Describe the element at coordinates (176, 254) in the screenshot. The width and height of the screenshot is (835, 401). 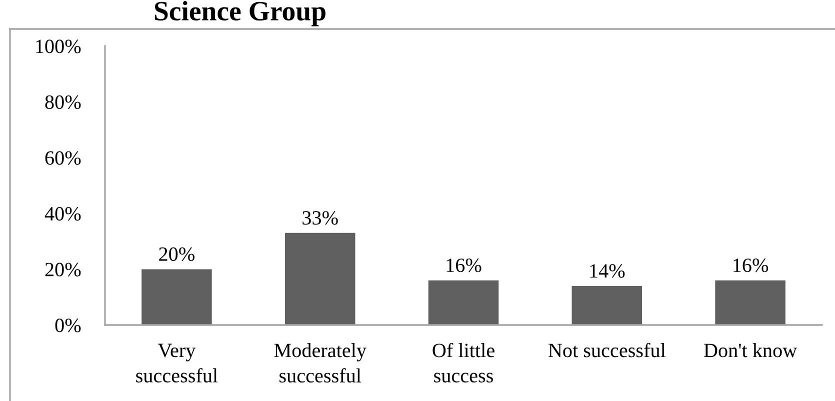
I see `data-label: 20%` at that location.